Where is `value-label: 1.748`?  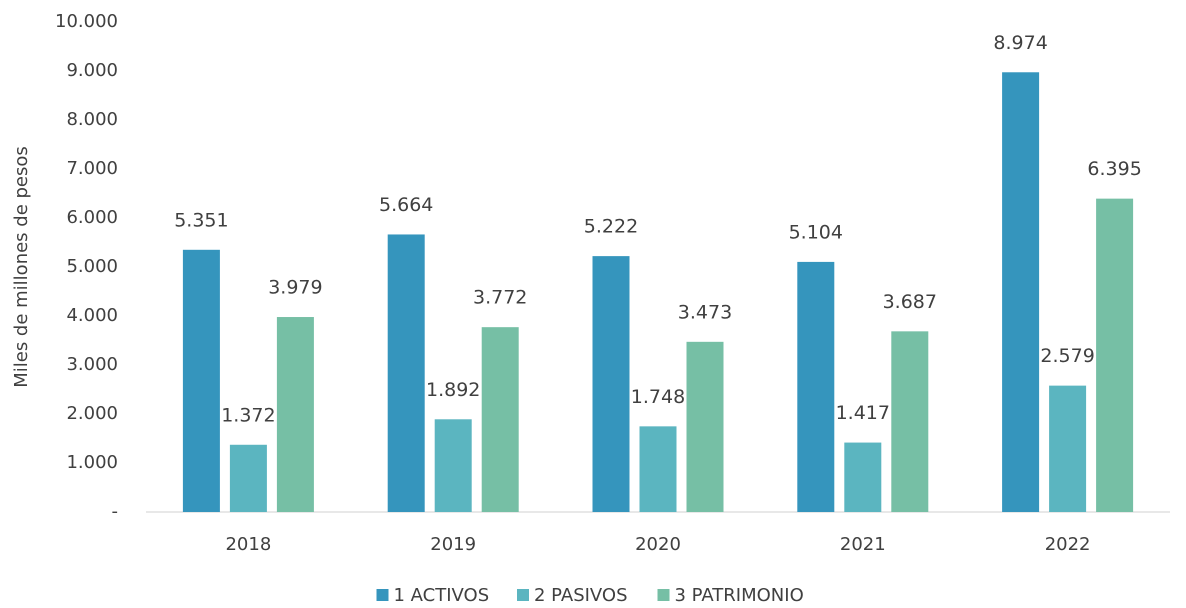
value-label: 1.748 is located at coordinates (658, 397).